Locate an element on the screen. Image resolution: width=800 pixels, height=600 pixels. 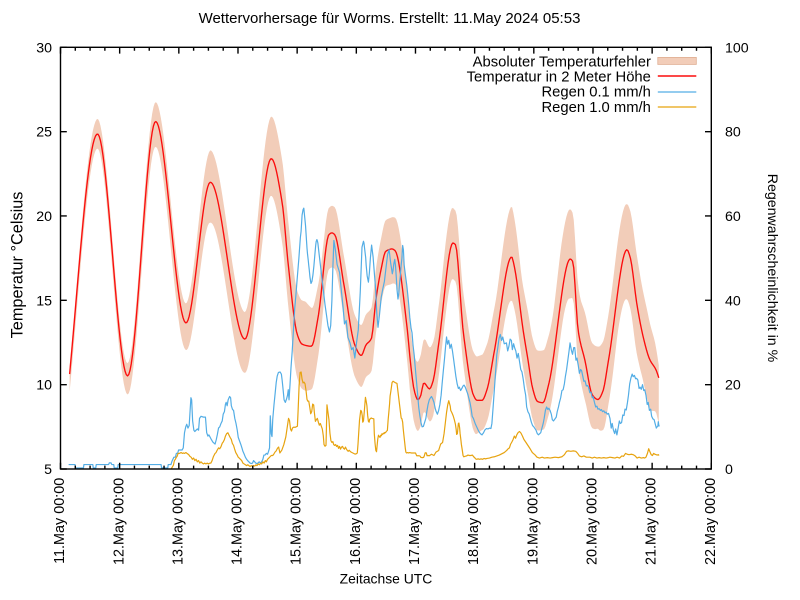
svg-text: Regenwahrscheinlichkeit in % is located at coordinates (772, 268).